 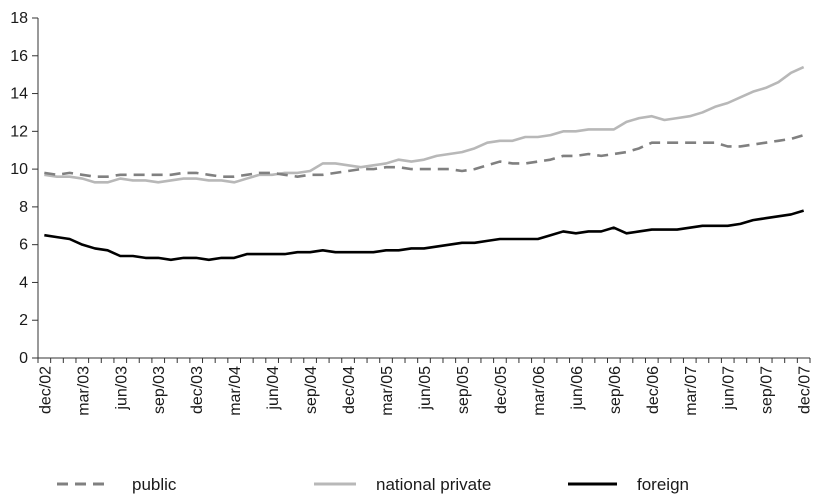 I want to click on x-tick-label: jun/07, so click(x=729, y=388).